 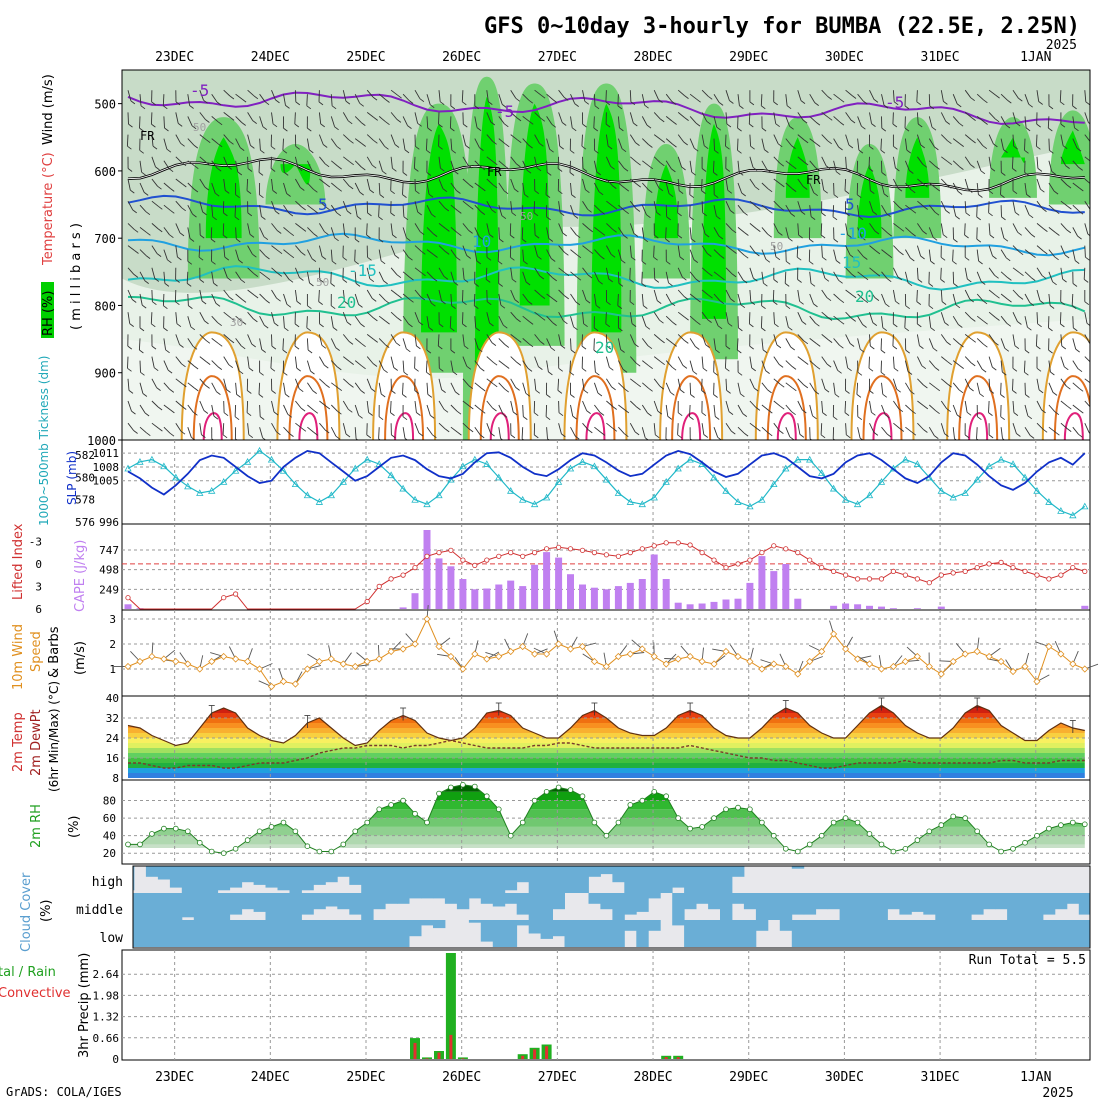 I want to click on temperature-band, so click(x=606, y=775).